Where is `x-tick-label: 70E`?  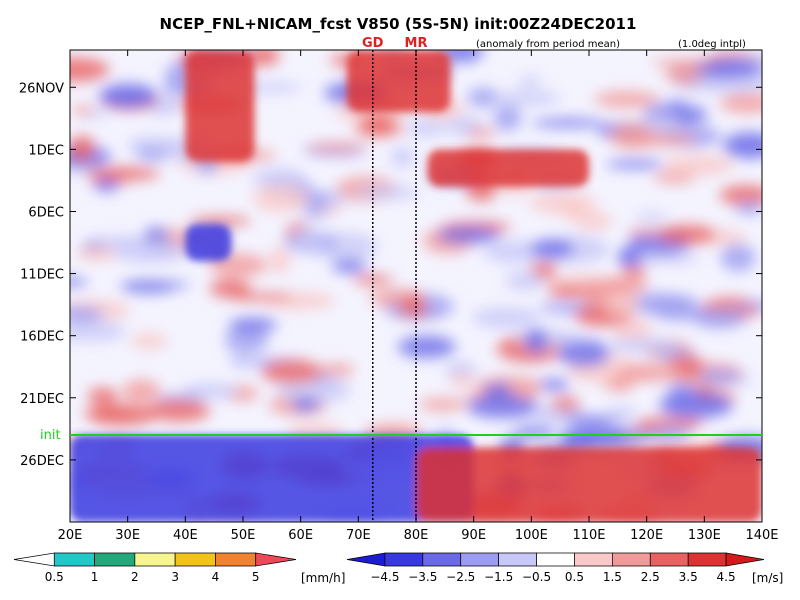 x-tick-label: 70E is located at coordinates (358, 535).